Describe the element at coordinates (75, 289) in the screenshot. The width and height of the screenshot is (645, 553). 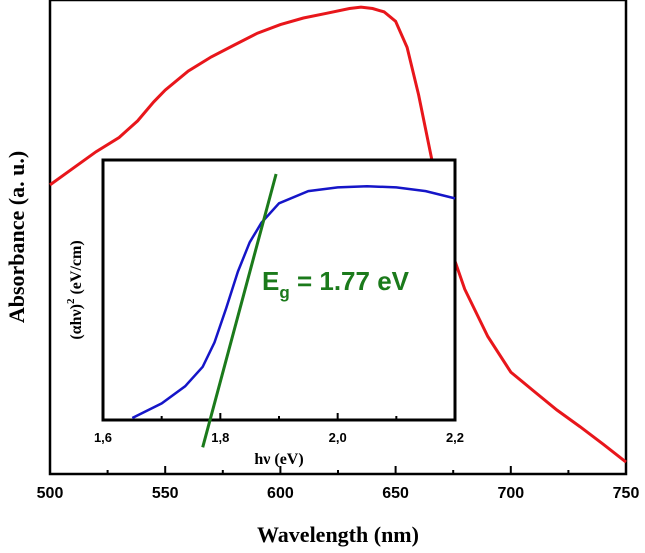
I see `inset-y-axis-title: (αhν)2 (eV/cm)` at that location.